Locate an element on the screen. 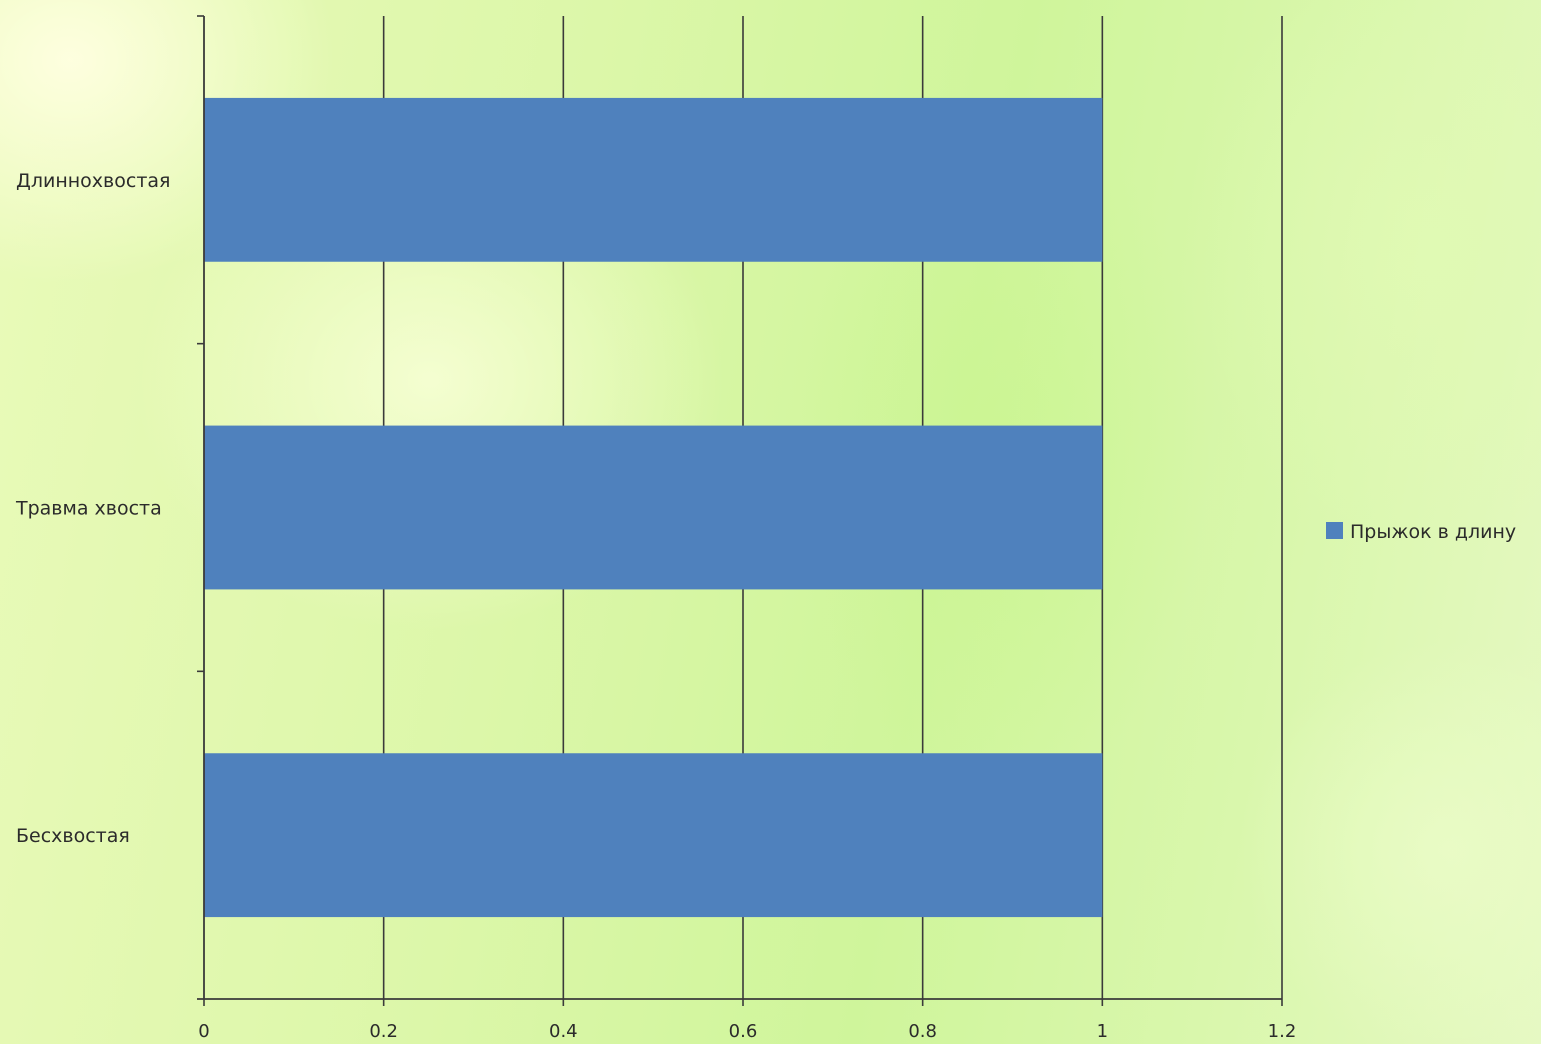  y-category-label: Бесхвостая is located at coordinates (73, 836).